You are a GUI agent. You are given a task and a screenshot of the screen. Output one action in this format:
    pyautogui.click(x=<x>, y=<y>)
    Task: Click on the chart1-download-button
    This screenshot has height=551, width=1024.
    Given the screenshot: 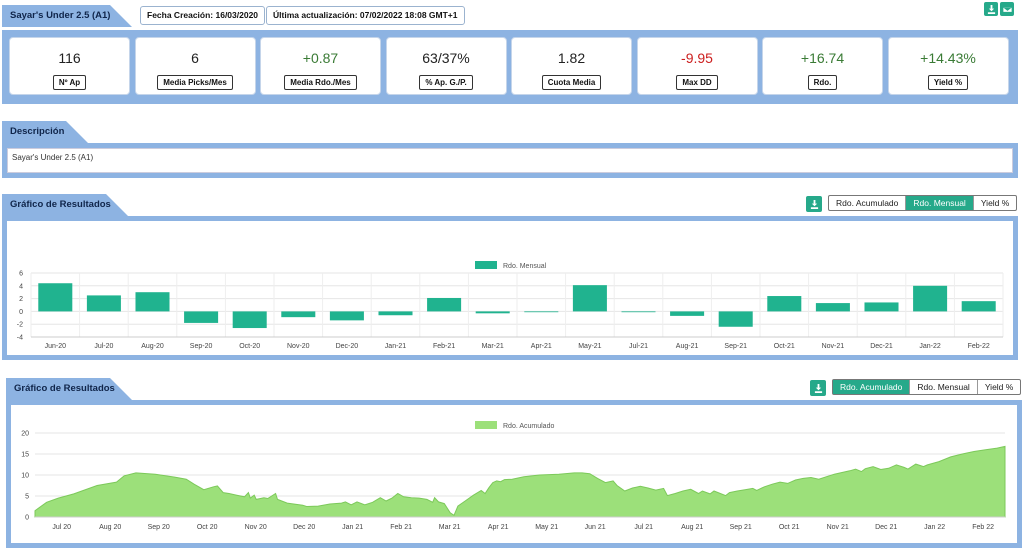 What is the action you would take?
    pyautogui.click(x=814, y=204)
    